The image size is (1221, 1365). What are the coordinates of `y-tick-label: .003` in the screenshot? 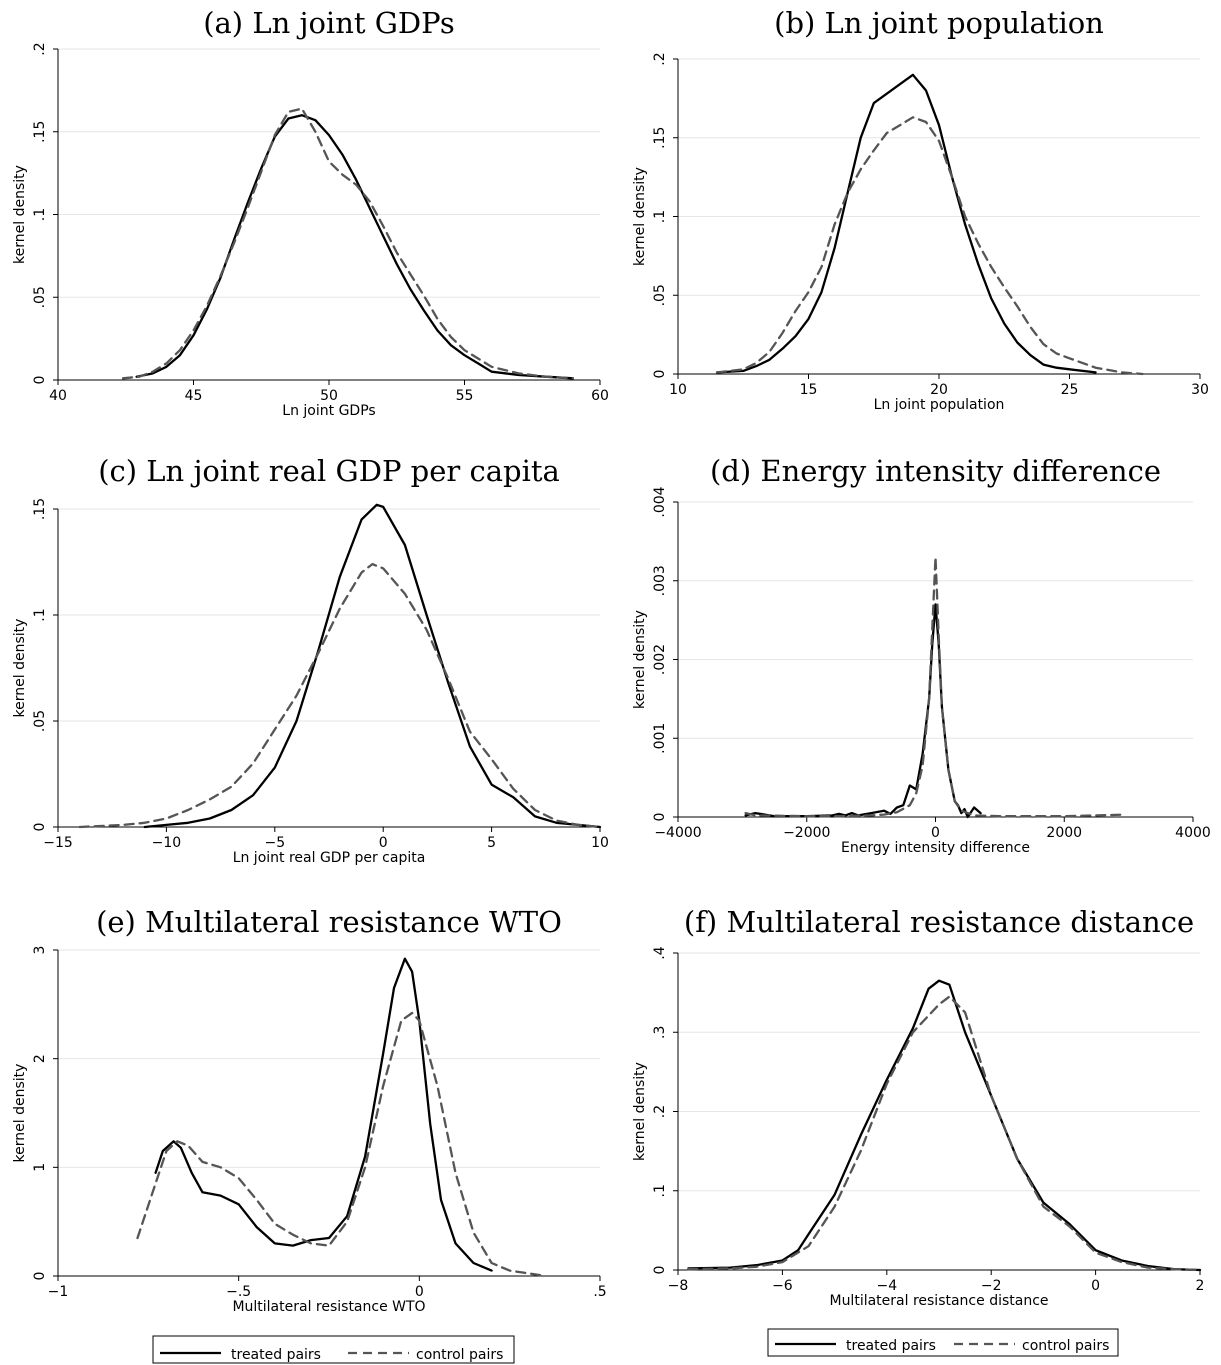 It's located at (660, 580).